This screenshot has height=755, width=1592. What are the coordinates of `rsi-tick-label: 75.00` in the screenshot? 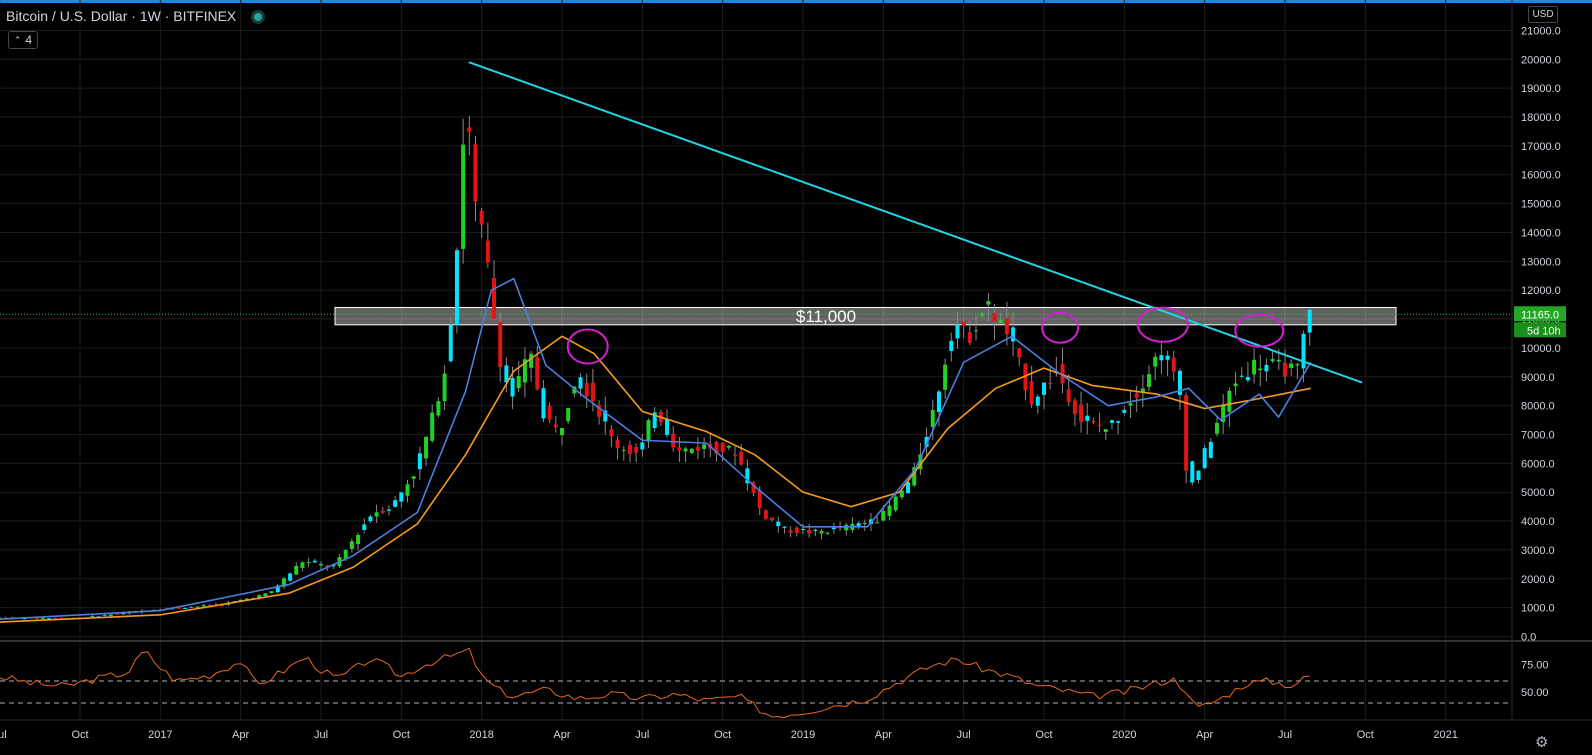 It's located at (1535, 666).